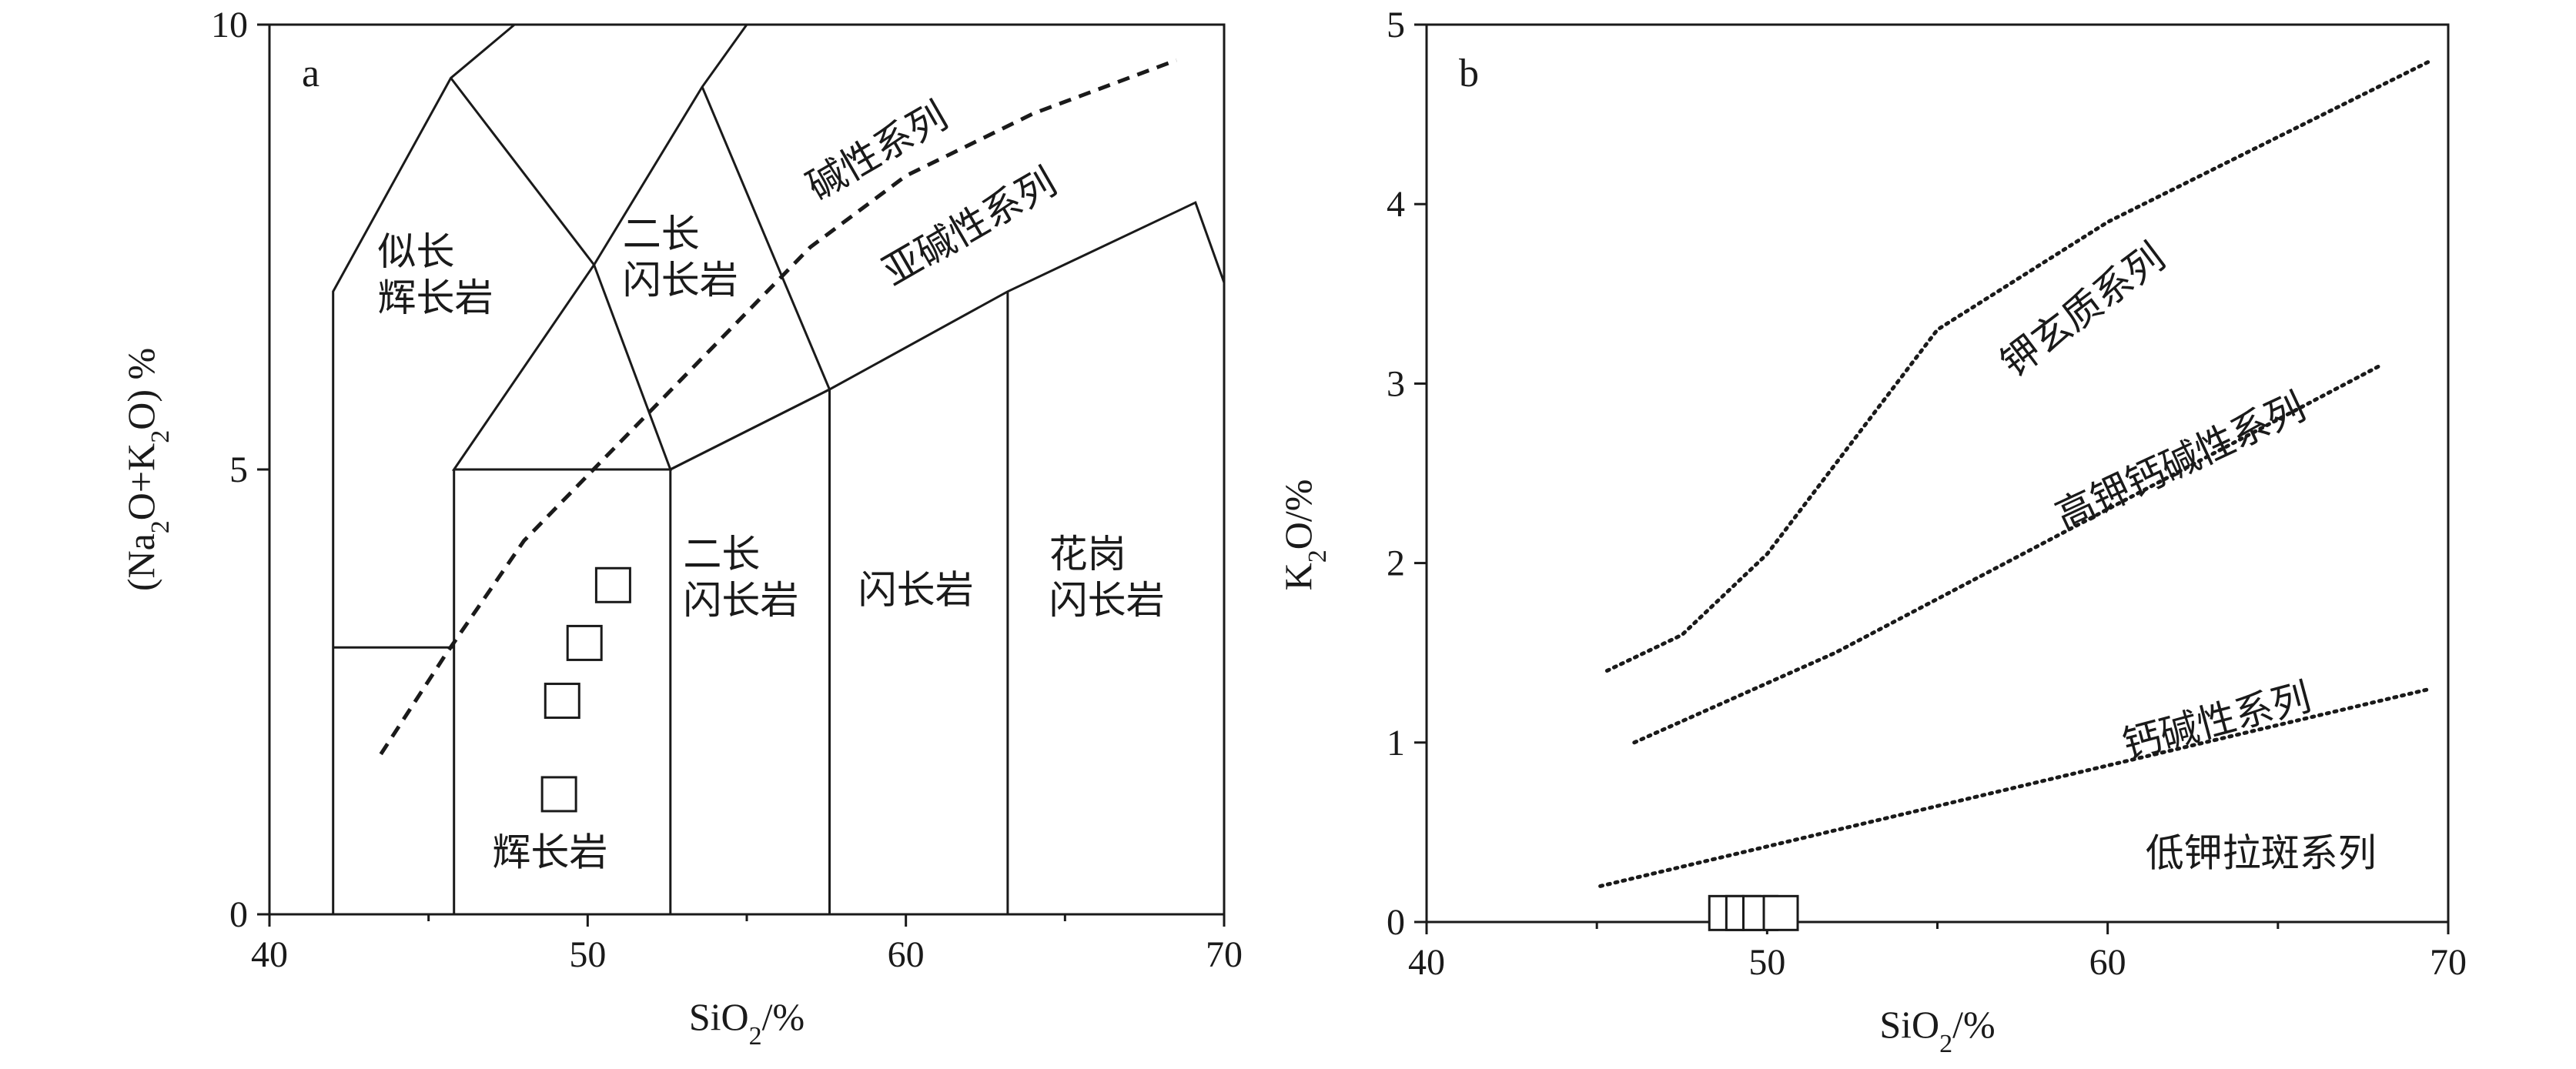 The height and width of the screenshot is (1069, 2576). What do you see at coordinates (229, 25) in the screenshot?
I see `y-tick-label: 10` at bounding box center [229, 25].